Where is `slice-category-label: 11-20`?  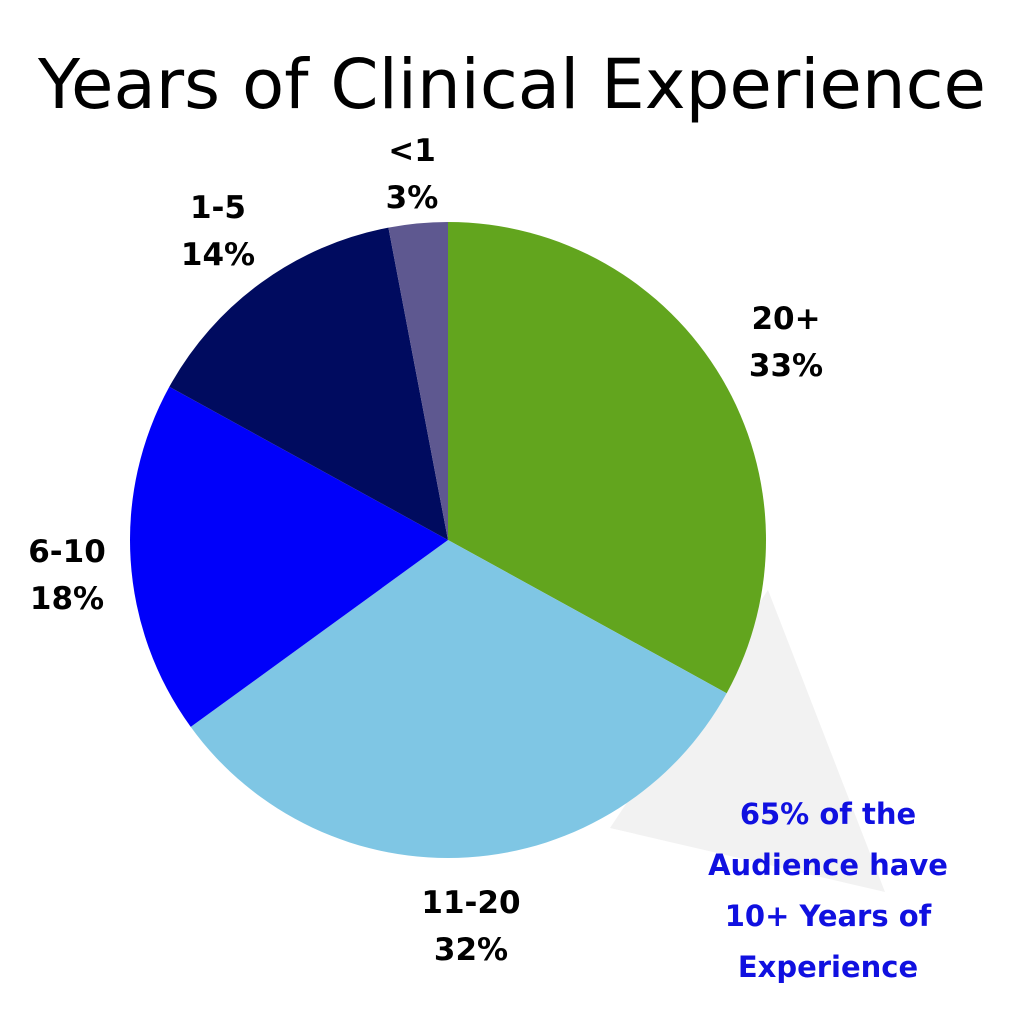
slice-category-label: 11-20 is located at coordinates (470, 903).